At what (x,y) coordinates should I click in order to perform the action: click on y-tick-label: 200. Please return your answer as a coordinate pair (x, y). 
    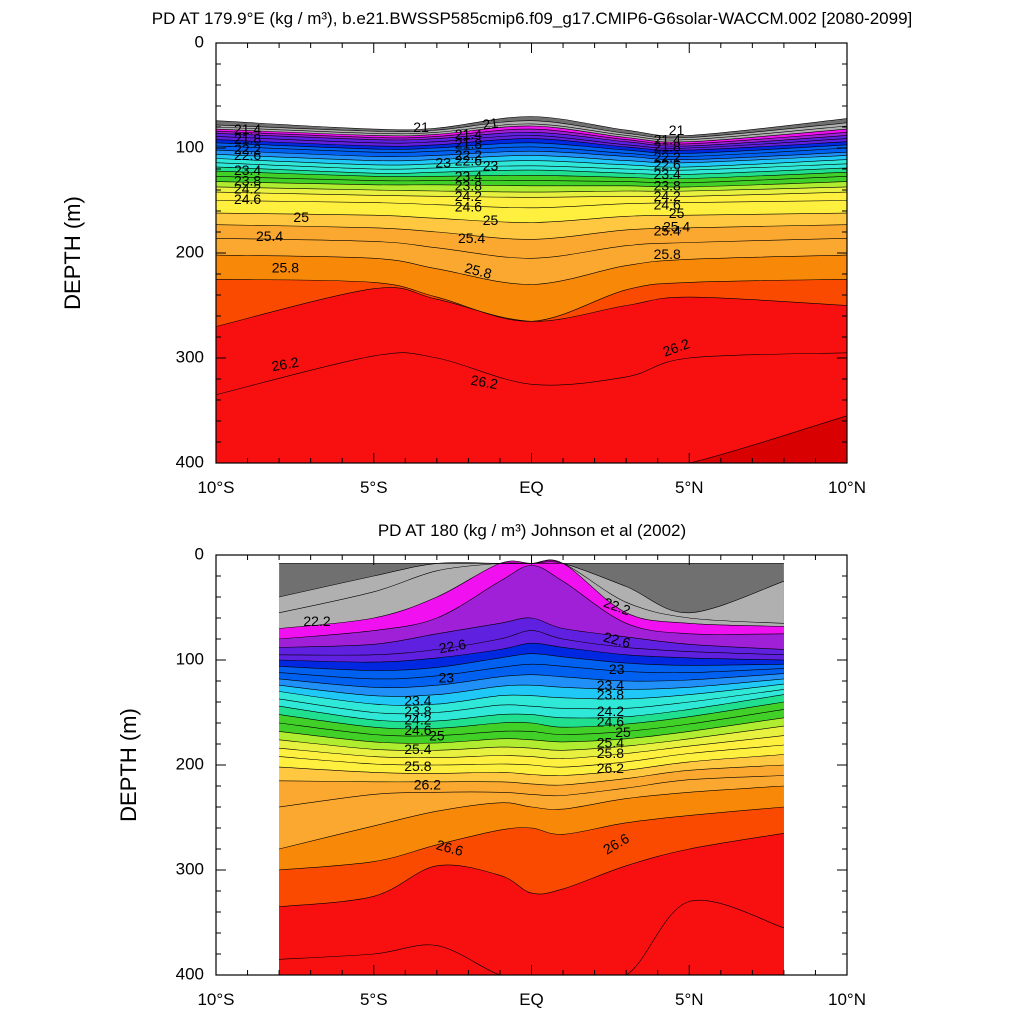
    Looking at the image, I should click on (190, 251).